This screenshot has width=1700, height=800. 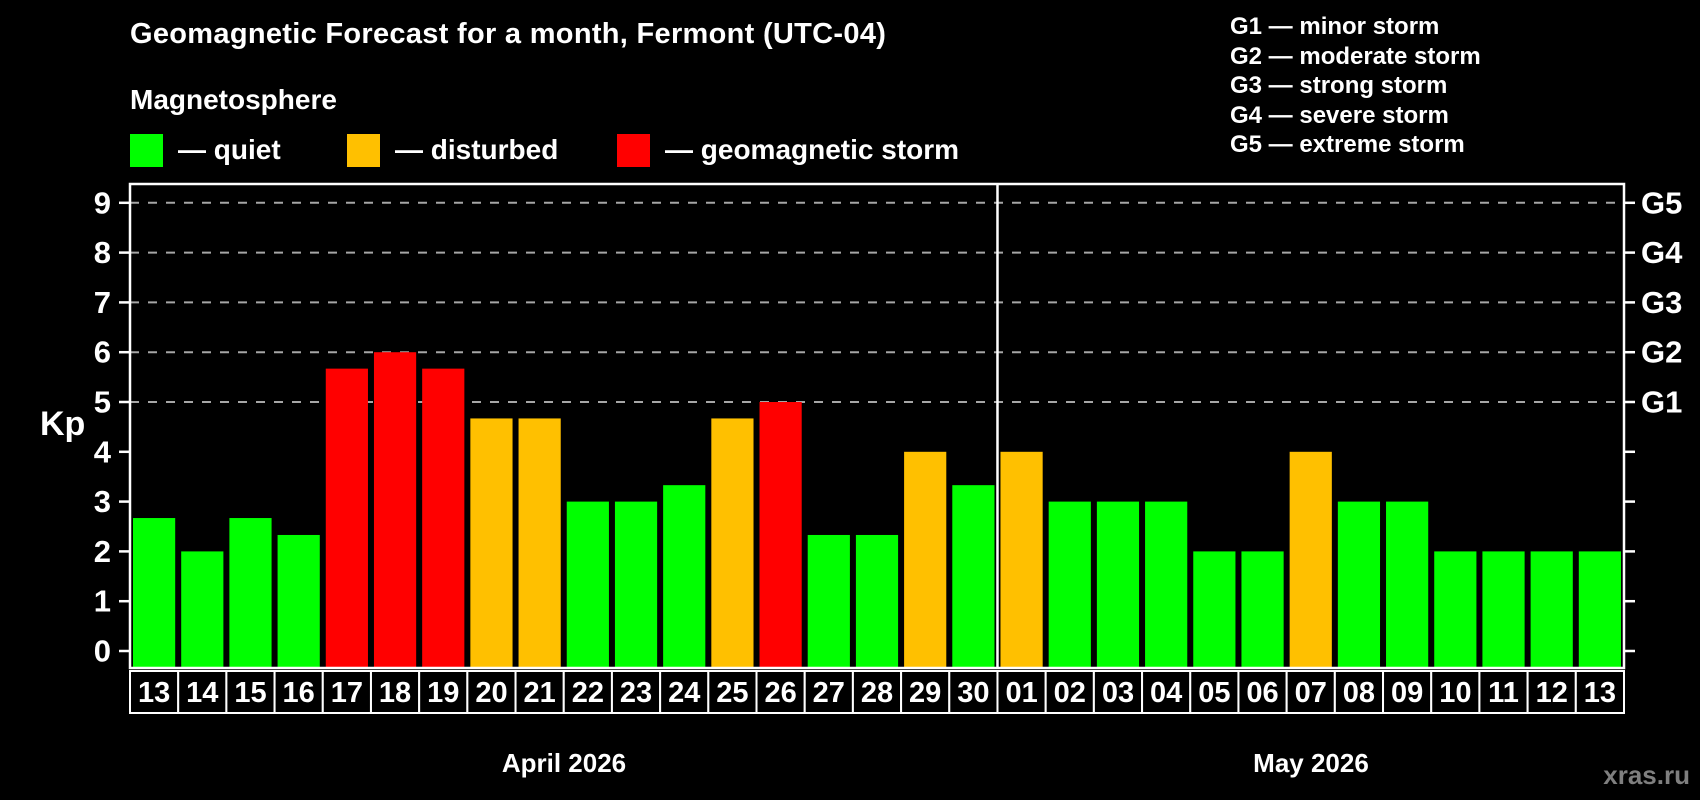 I want to click on day-cell-label: 19, so click(x=443, y=693).